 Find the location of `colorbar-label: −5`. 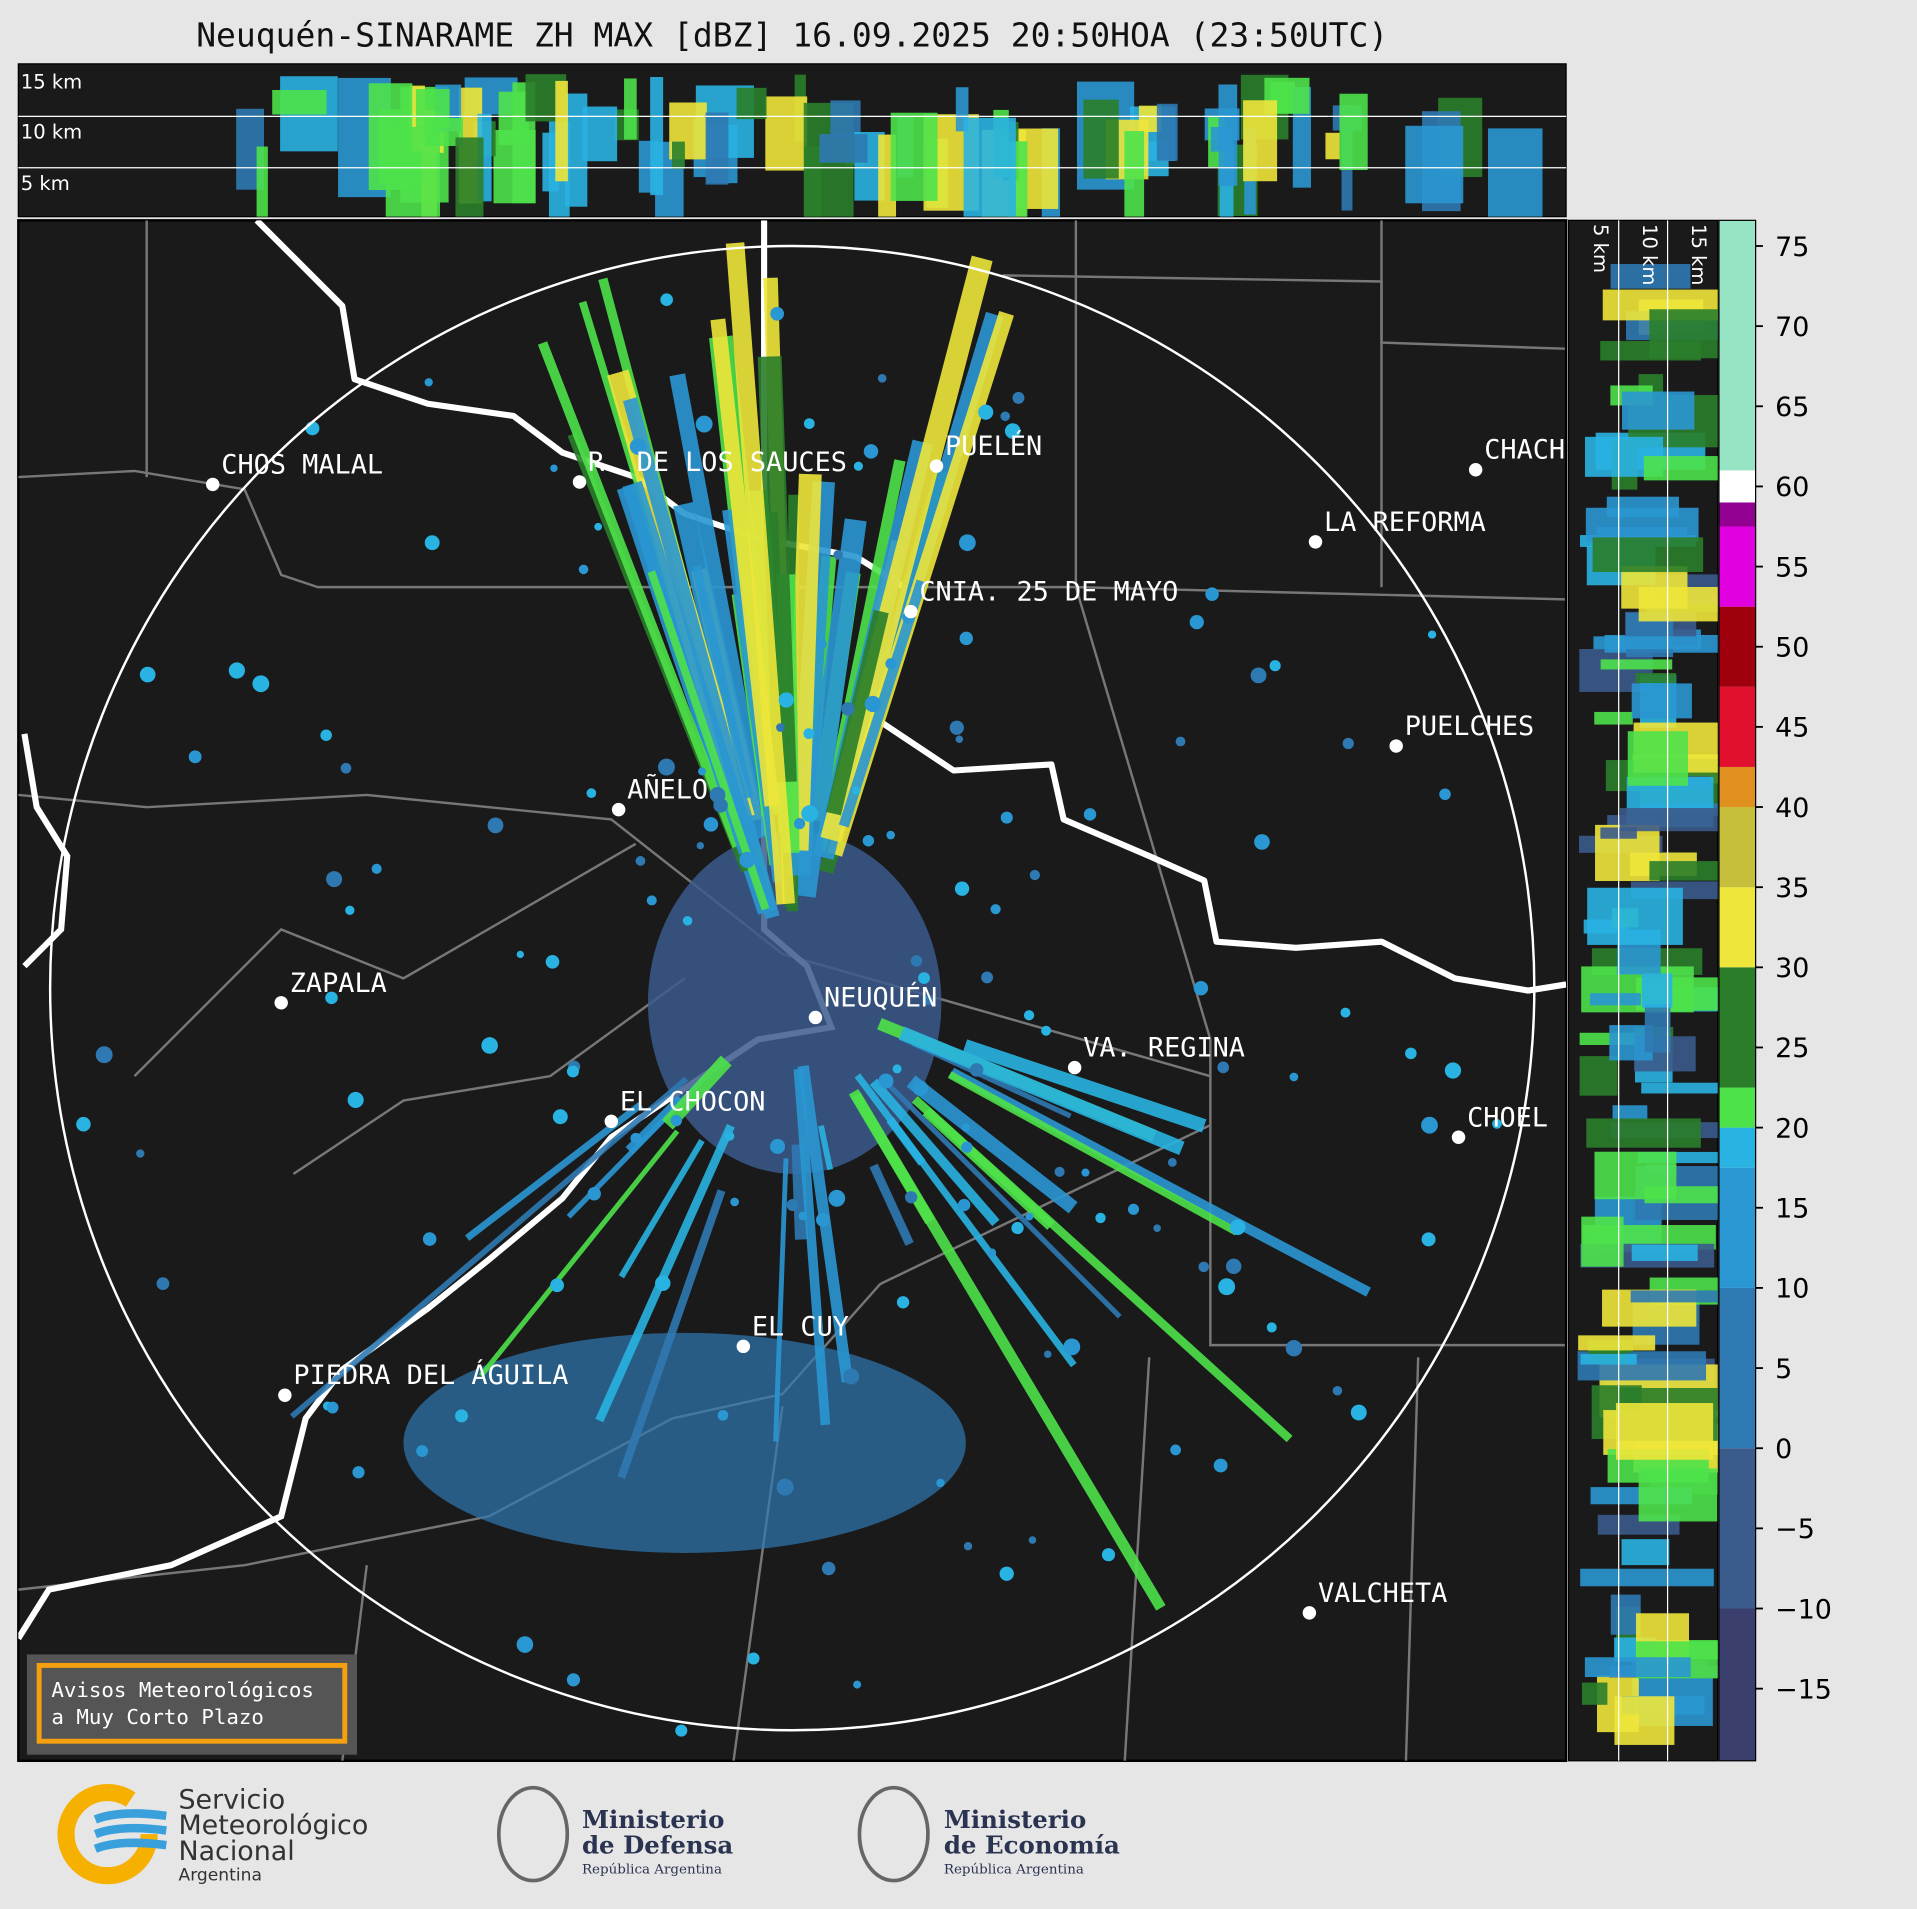

colorbar-label: −5 is located at coordinates (1795, 1529).